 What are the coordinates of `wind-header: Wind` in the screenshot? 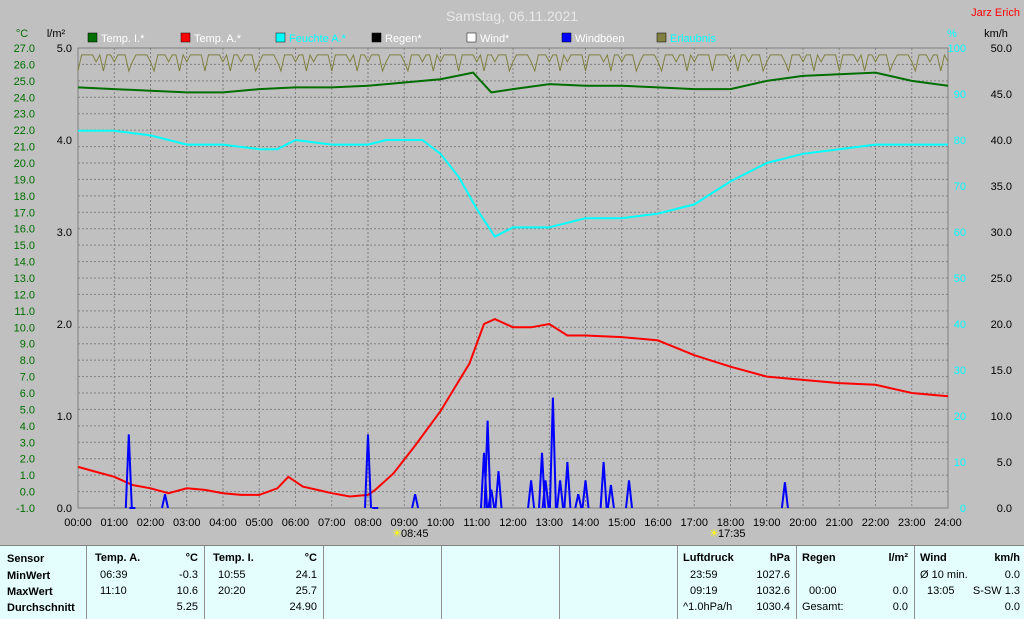 It's located at (933, 558).